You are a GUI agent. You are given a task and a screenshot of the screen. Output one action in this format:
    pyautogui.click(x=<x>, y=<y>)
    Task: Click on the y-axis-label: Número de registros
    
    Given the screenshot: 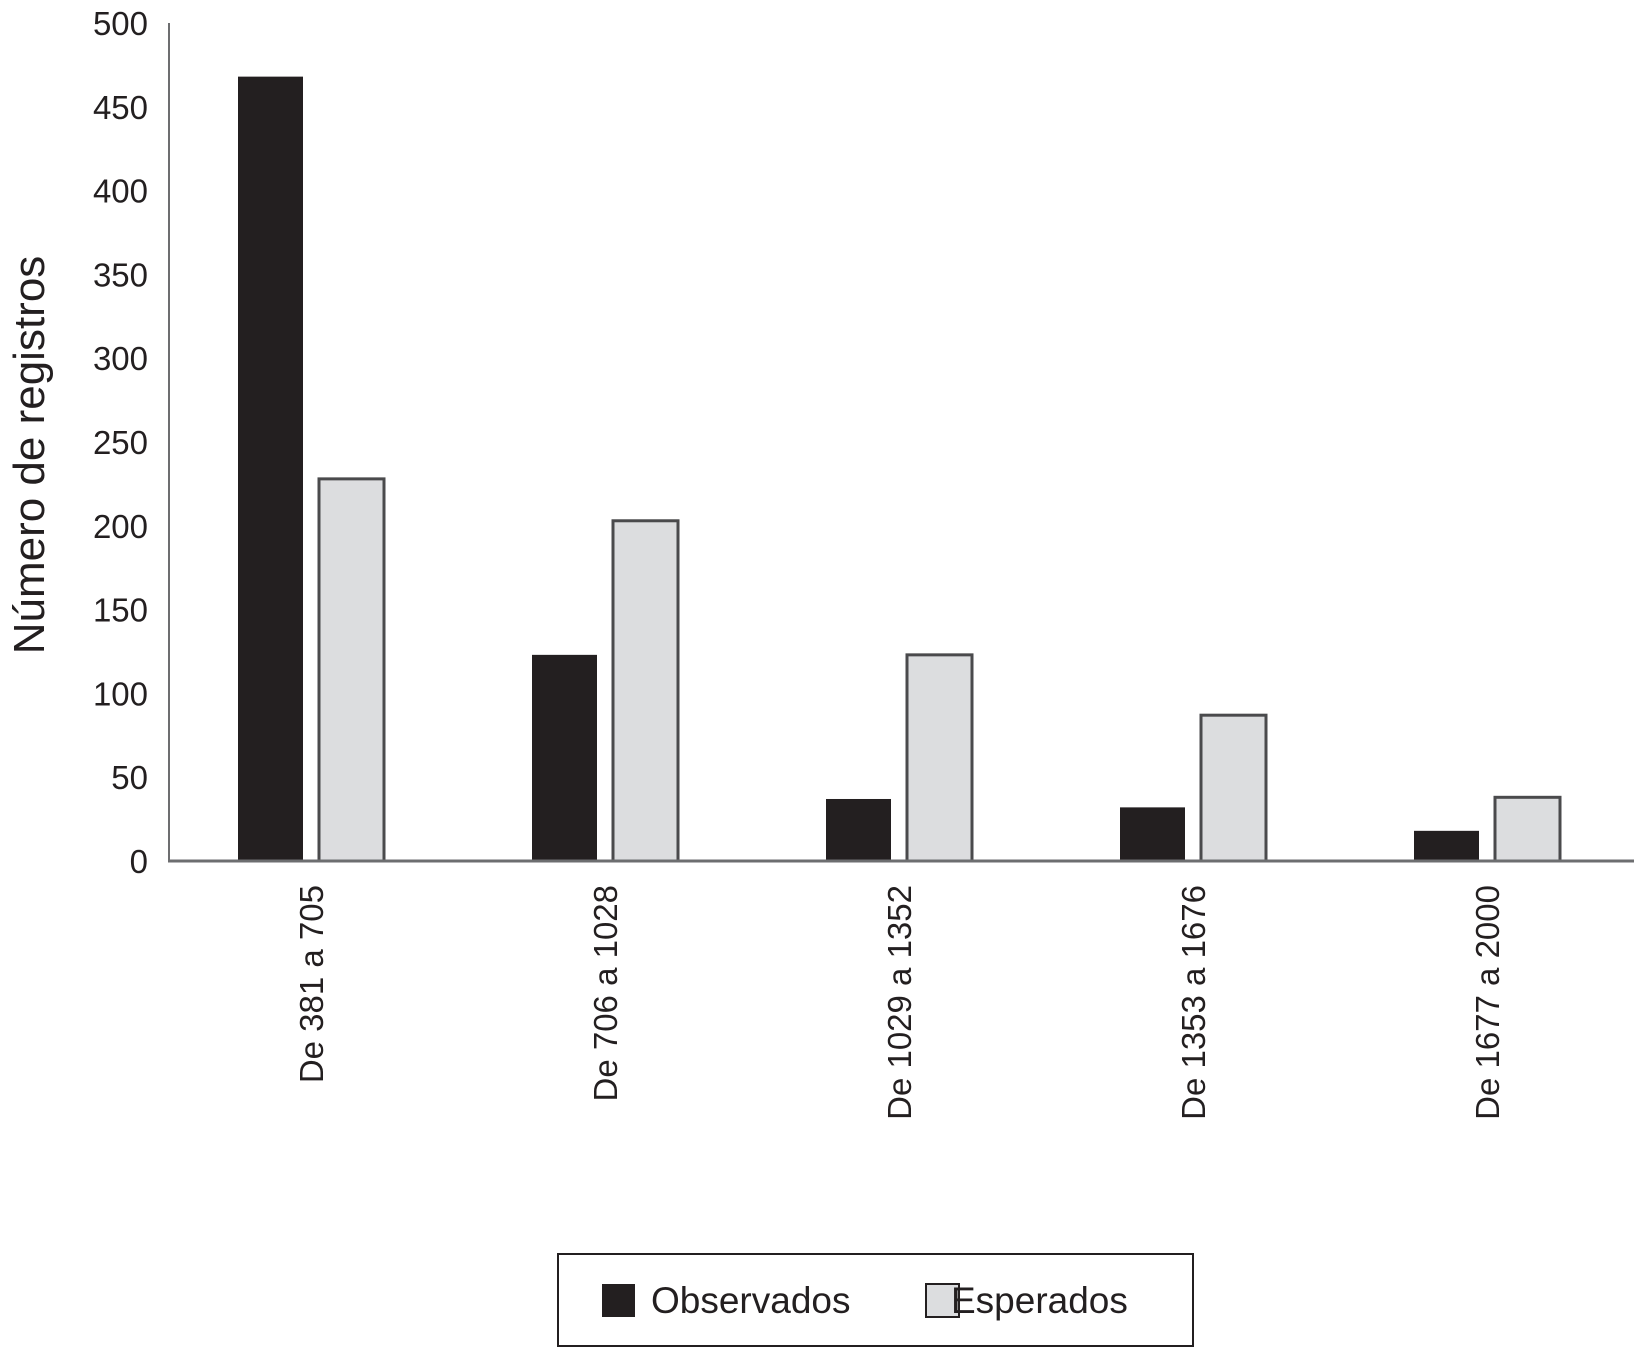 What is the action you would take?
    pyautogui.click(x=29, y=455)
    